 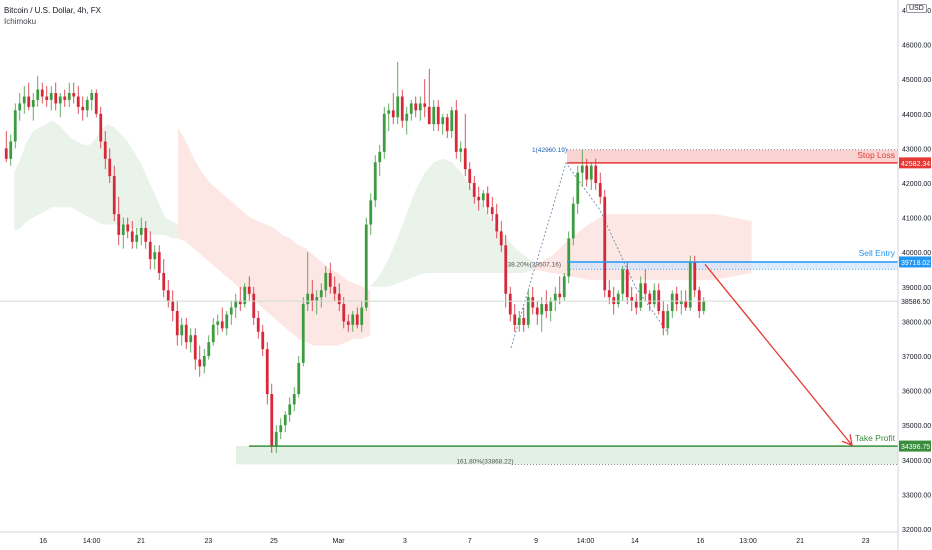 I want to click on y-tick-label: 40000.00, so click(x=916, y=253).